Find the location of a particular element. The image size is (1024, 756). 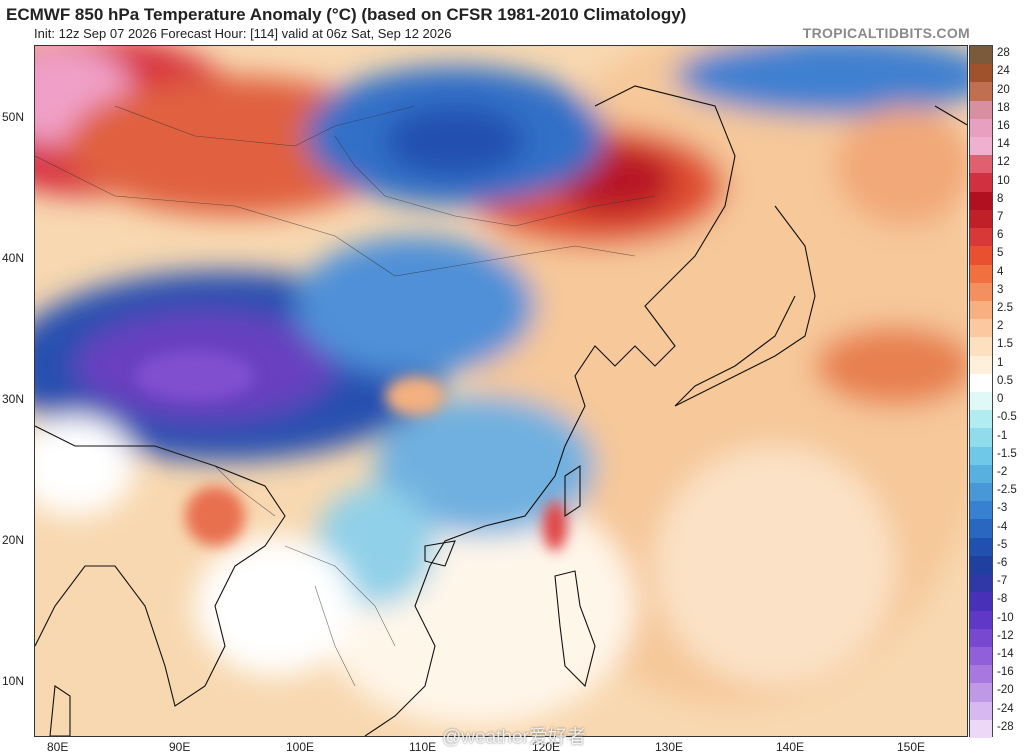

colorbar-label: -6 is located at coordinates (1002, 563).